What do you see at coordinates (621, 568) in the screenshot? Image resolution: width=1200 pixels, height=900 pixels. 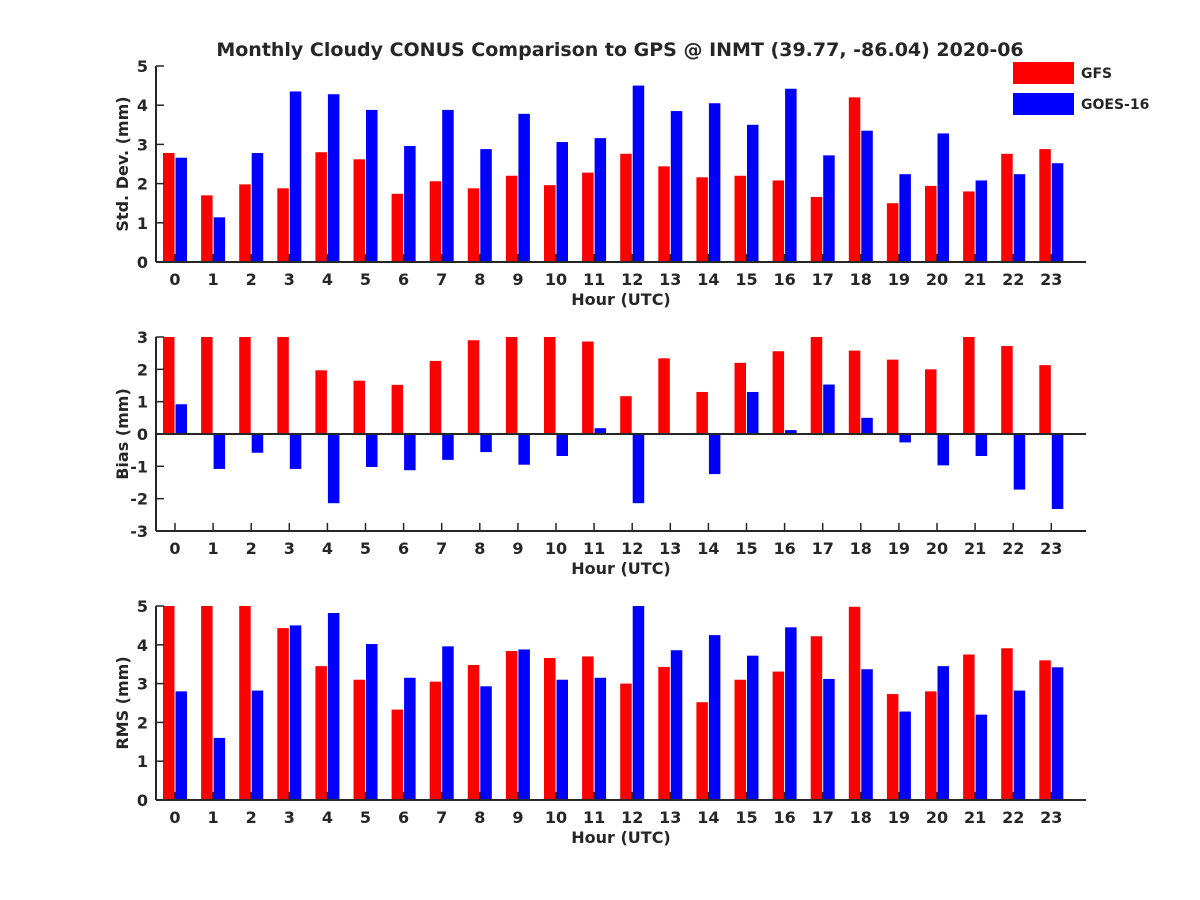 I see `x-axis-label: Hour (UTC)` at bounding box center [621, 568].